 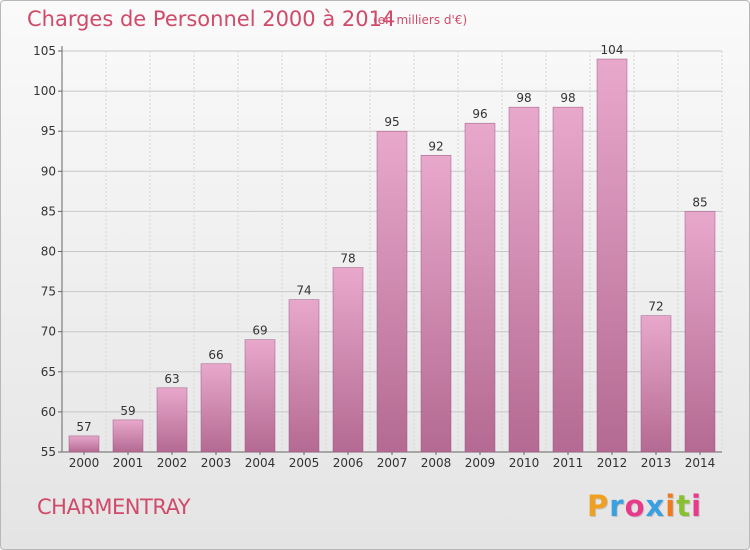 I want to click on x-tick-label: 2006, so click(x=348, y=463).